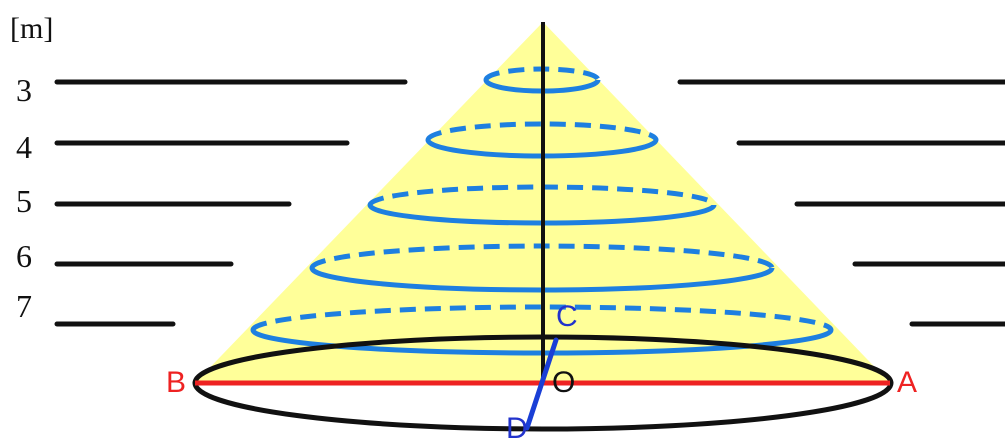  I want to click on level-label-6: 6, so click(24, 256).